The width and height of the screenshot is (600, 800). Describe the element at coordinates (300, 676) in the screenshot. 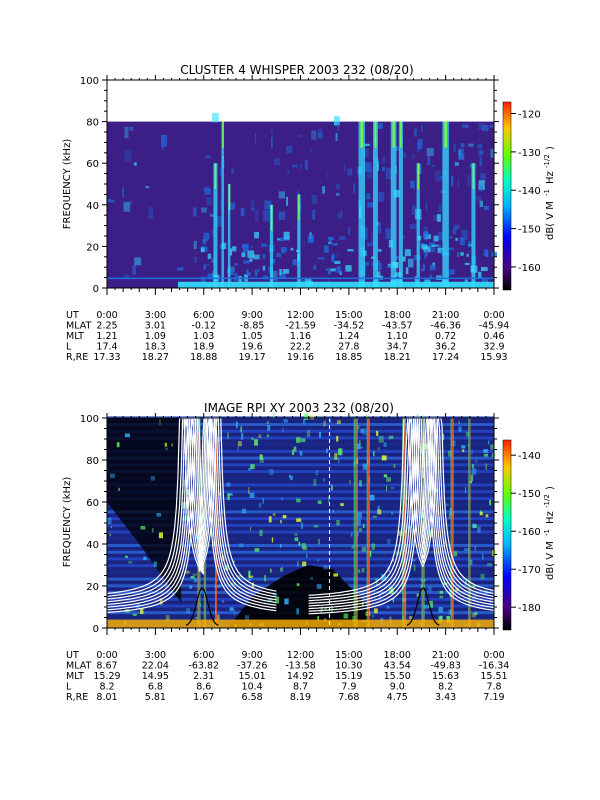

I see `ephemeris-value: 14.92` at that location.